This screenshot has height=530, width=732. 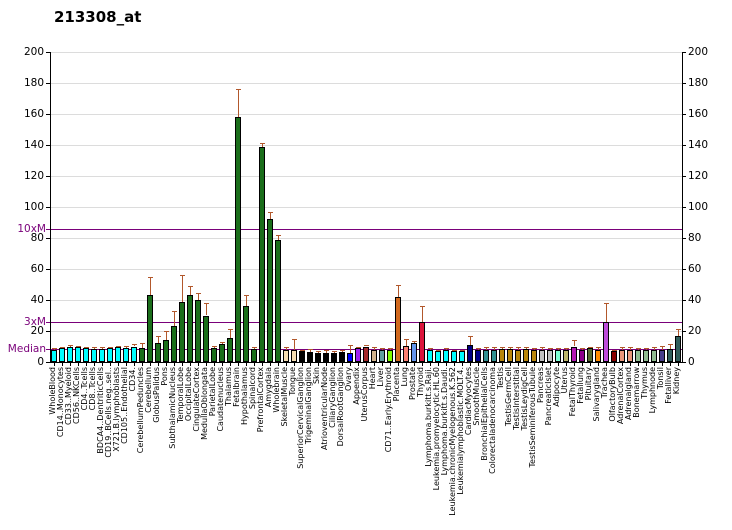 What do you see at coordinates (698, 207) in the screenshot?
I see `y-axis-label-right: 100` at bounding box center [698, 207].